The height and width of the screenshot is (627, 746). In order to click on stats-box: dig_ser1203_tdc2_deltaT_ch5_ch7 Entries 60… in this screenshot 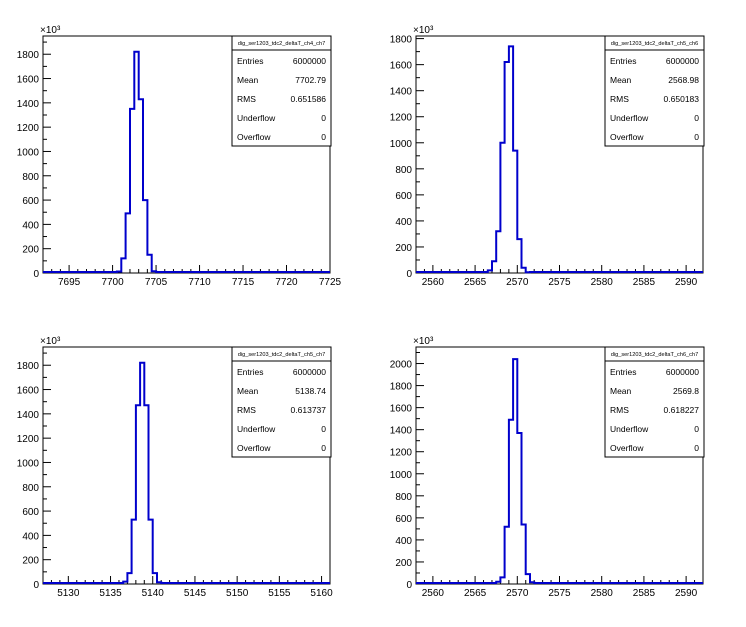, I will do `click(281, 402)`.